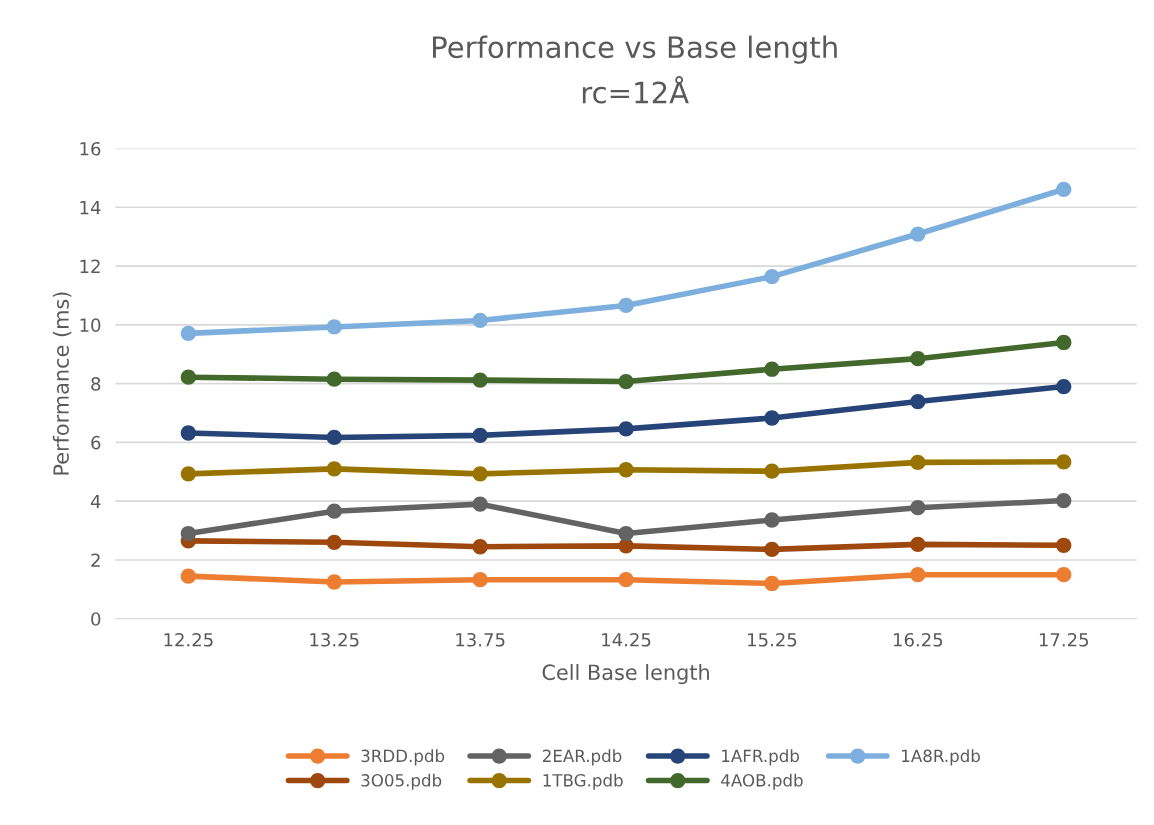 The height and width of the screenshot is (825, 1154). Describe the element at coordinates (941, 757) in the screenshot. I see `legend-label: 1A8R.pdb` at that location.